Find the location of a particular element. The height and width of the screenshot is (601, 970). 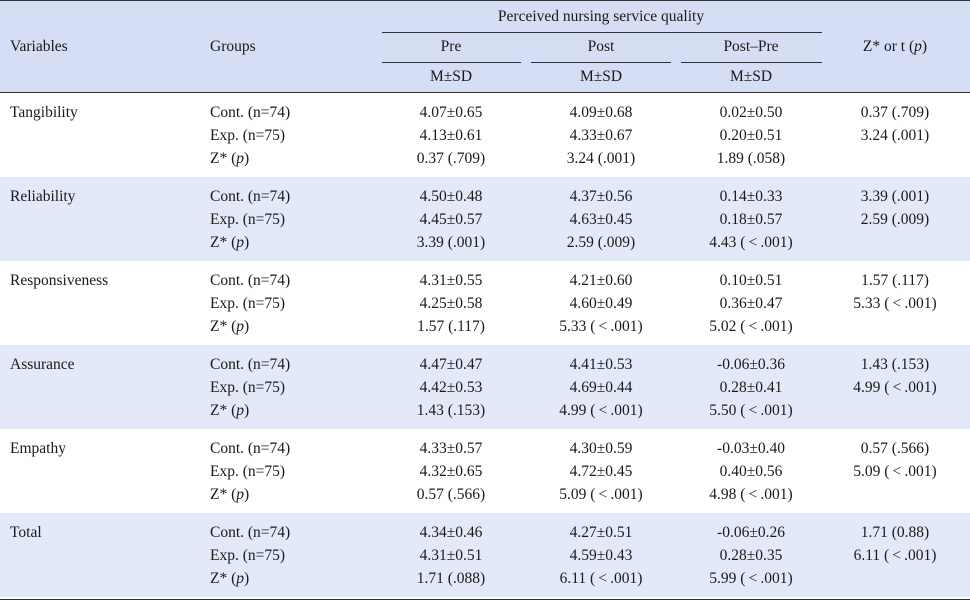

bottom-rule is located at coordinates (485, 599).